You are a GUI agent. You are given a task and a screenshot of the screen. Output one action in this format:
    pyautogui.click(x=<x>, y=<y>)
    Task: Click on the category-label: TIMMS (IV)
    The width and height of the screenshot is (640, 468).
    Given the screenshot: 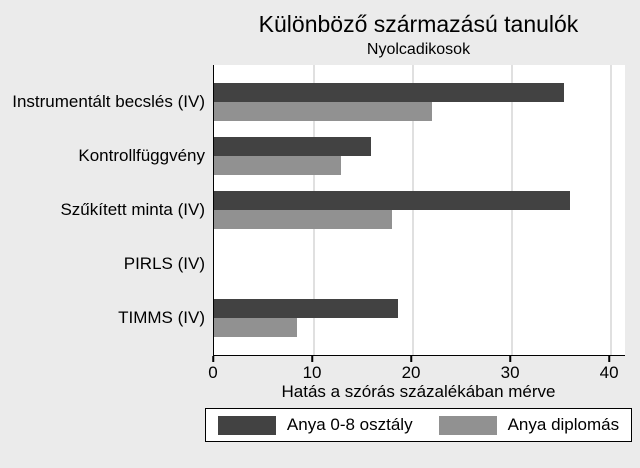 What is the action you would take?
    pyautogui.click(x=161, y=317)
    